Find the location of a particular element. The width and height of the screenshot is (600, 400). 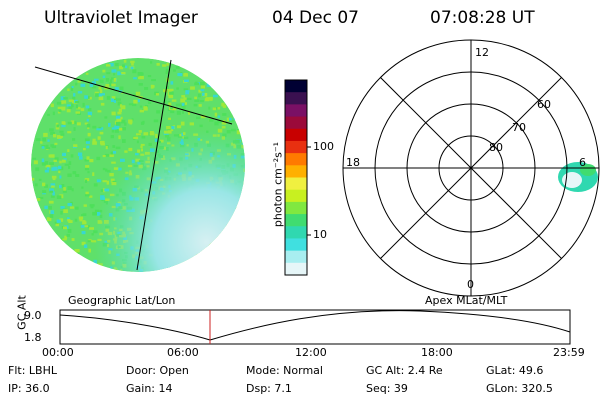

gc-alt-info: GC Alt: 2.4 Re is located at coordinates (404, 370).